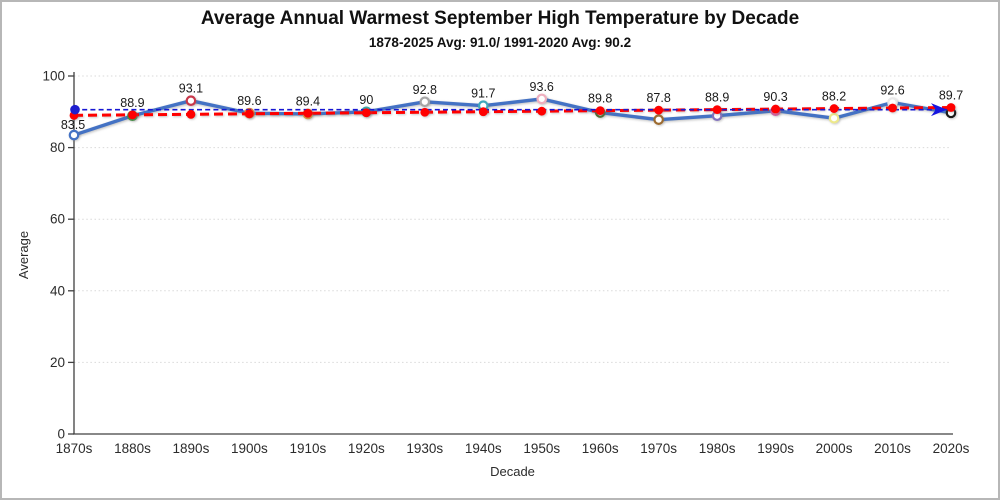 Image resolution: width=1000 pixels, height=500 pixels. Describe the element at coordinates (512, 471) in the screenshot. I see `x-axis-label: Decade` at that location.